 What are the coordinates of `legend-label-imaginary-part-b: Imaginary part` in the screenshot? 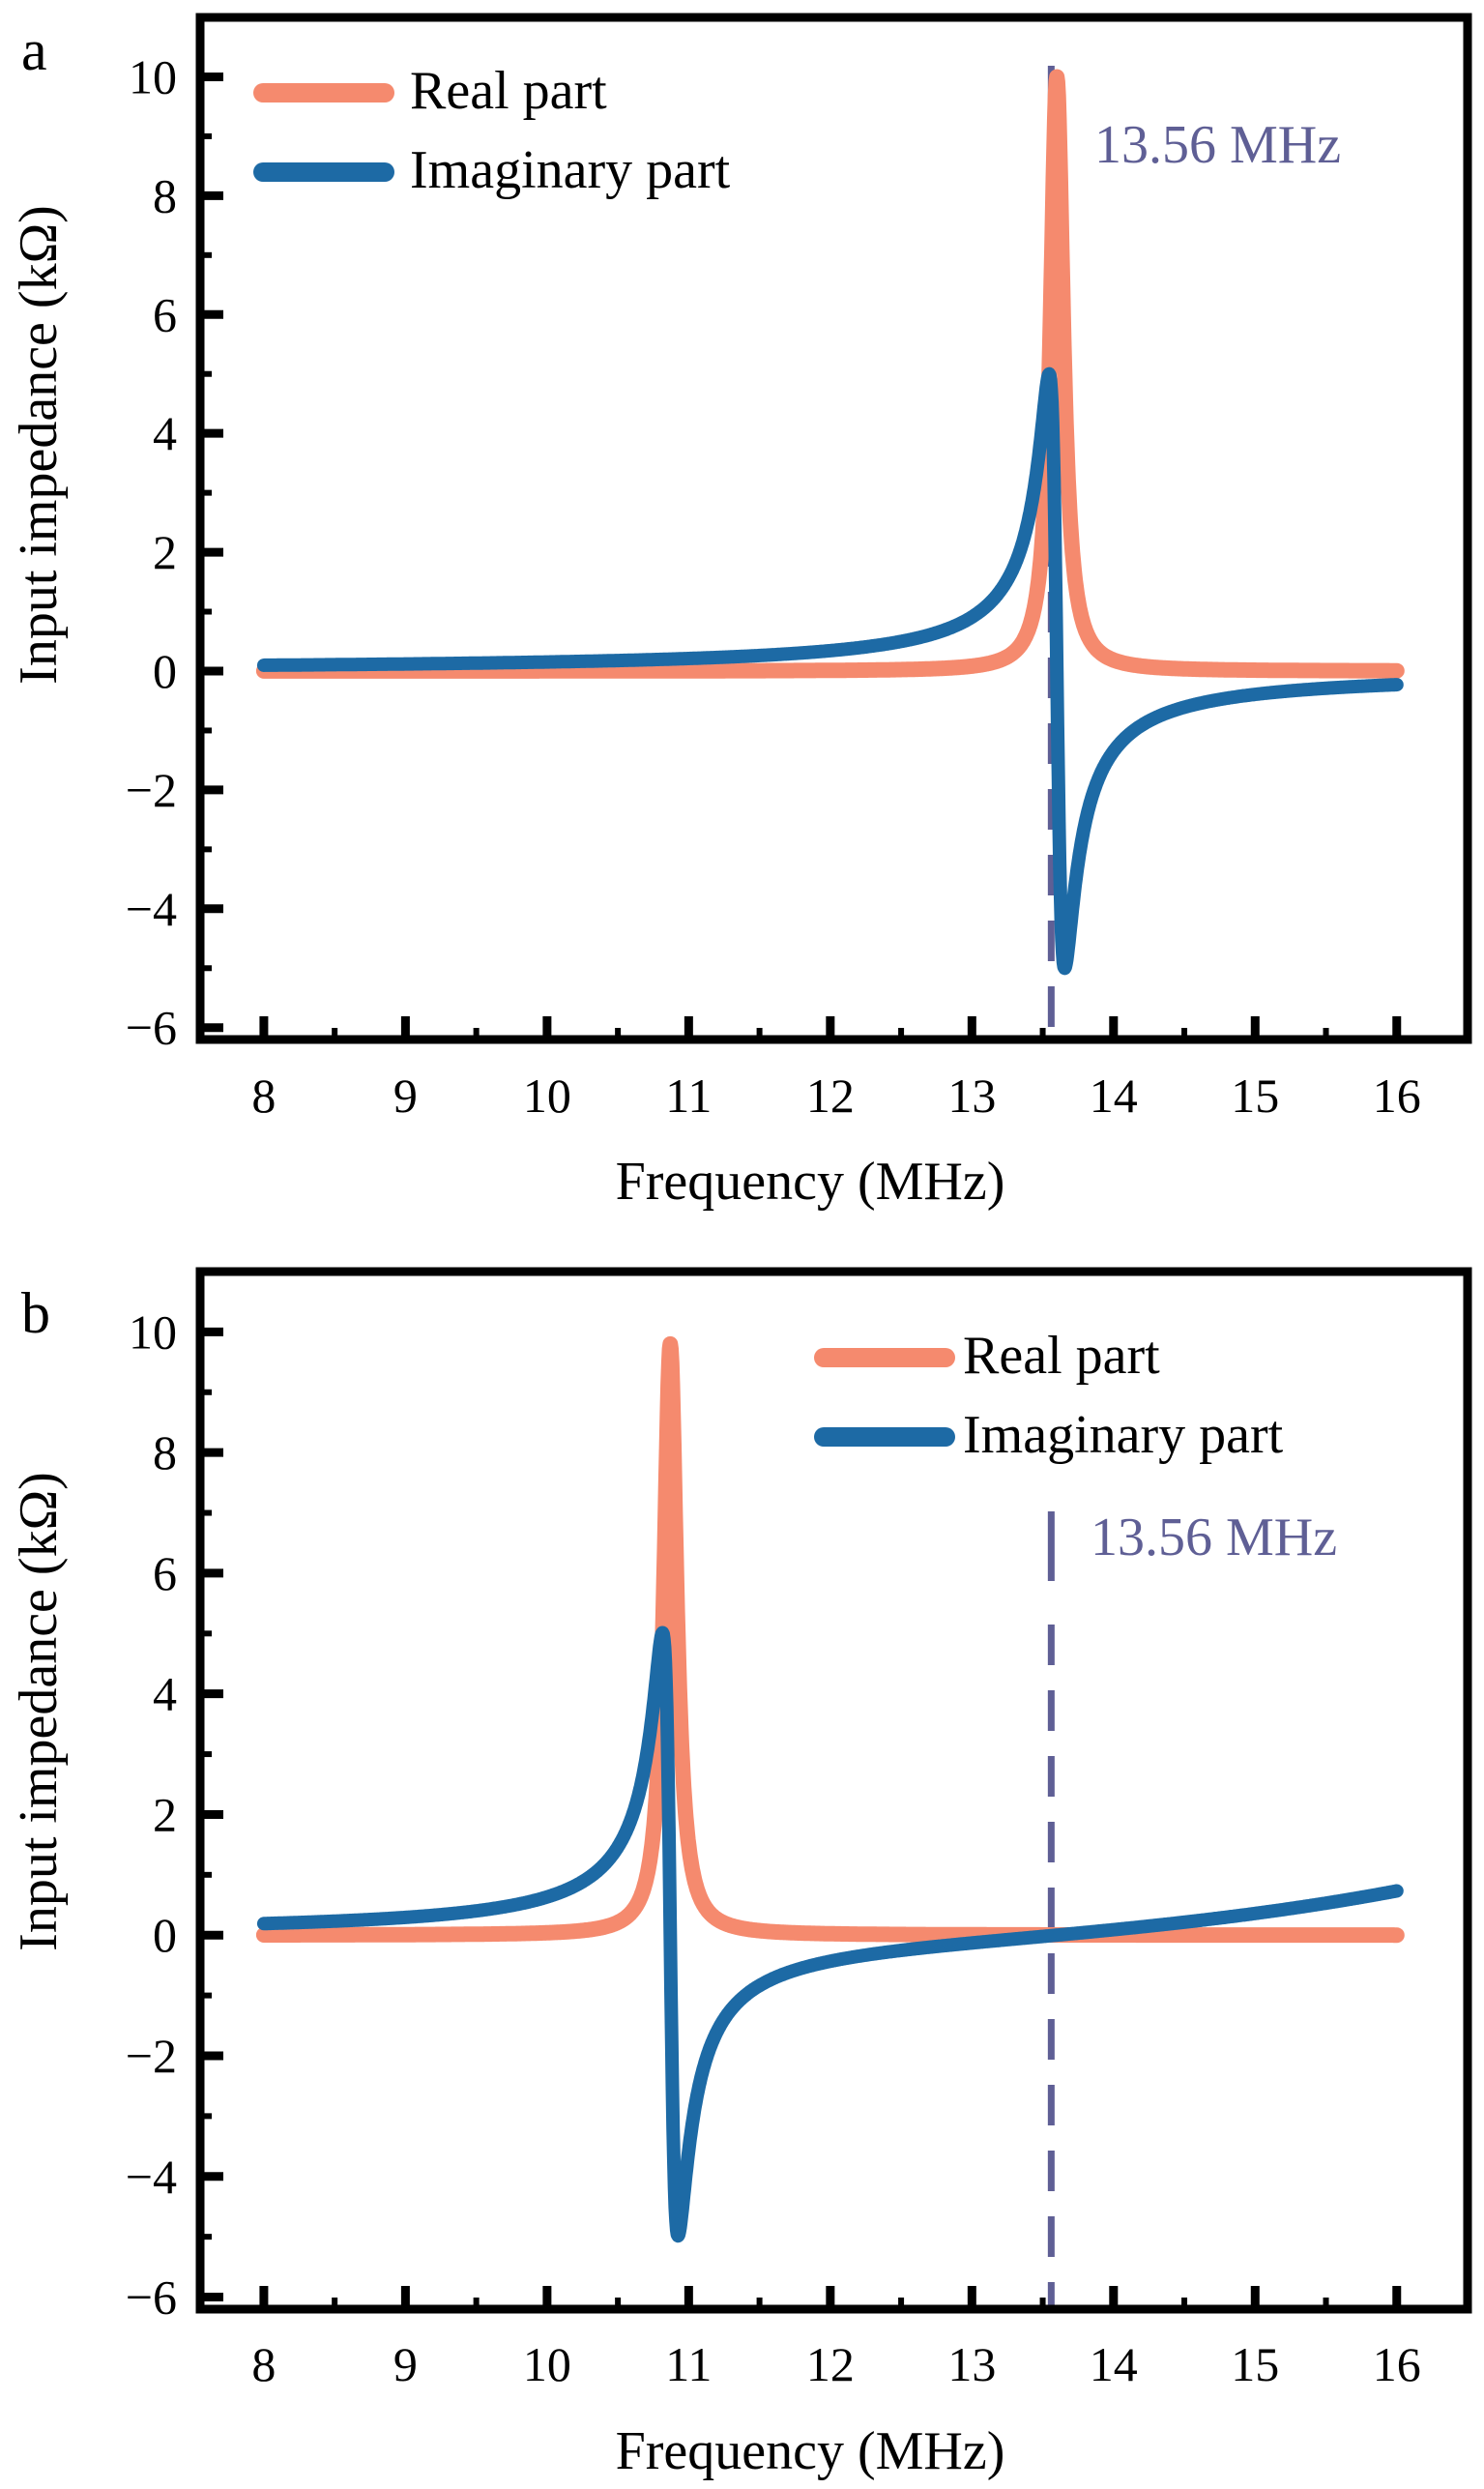 It's located at (1123, 1435).